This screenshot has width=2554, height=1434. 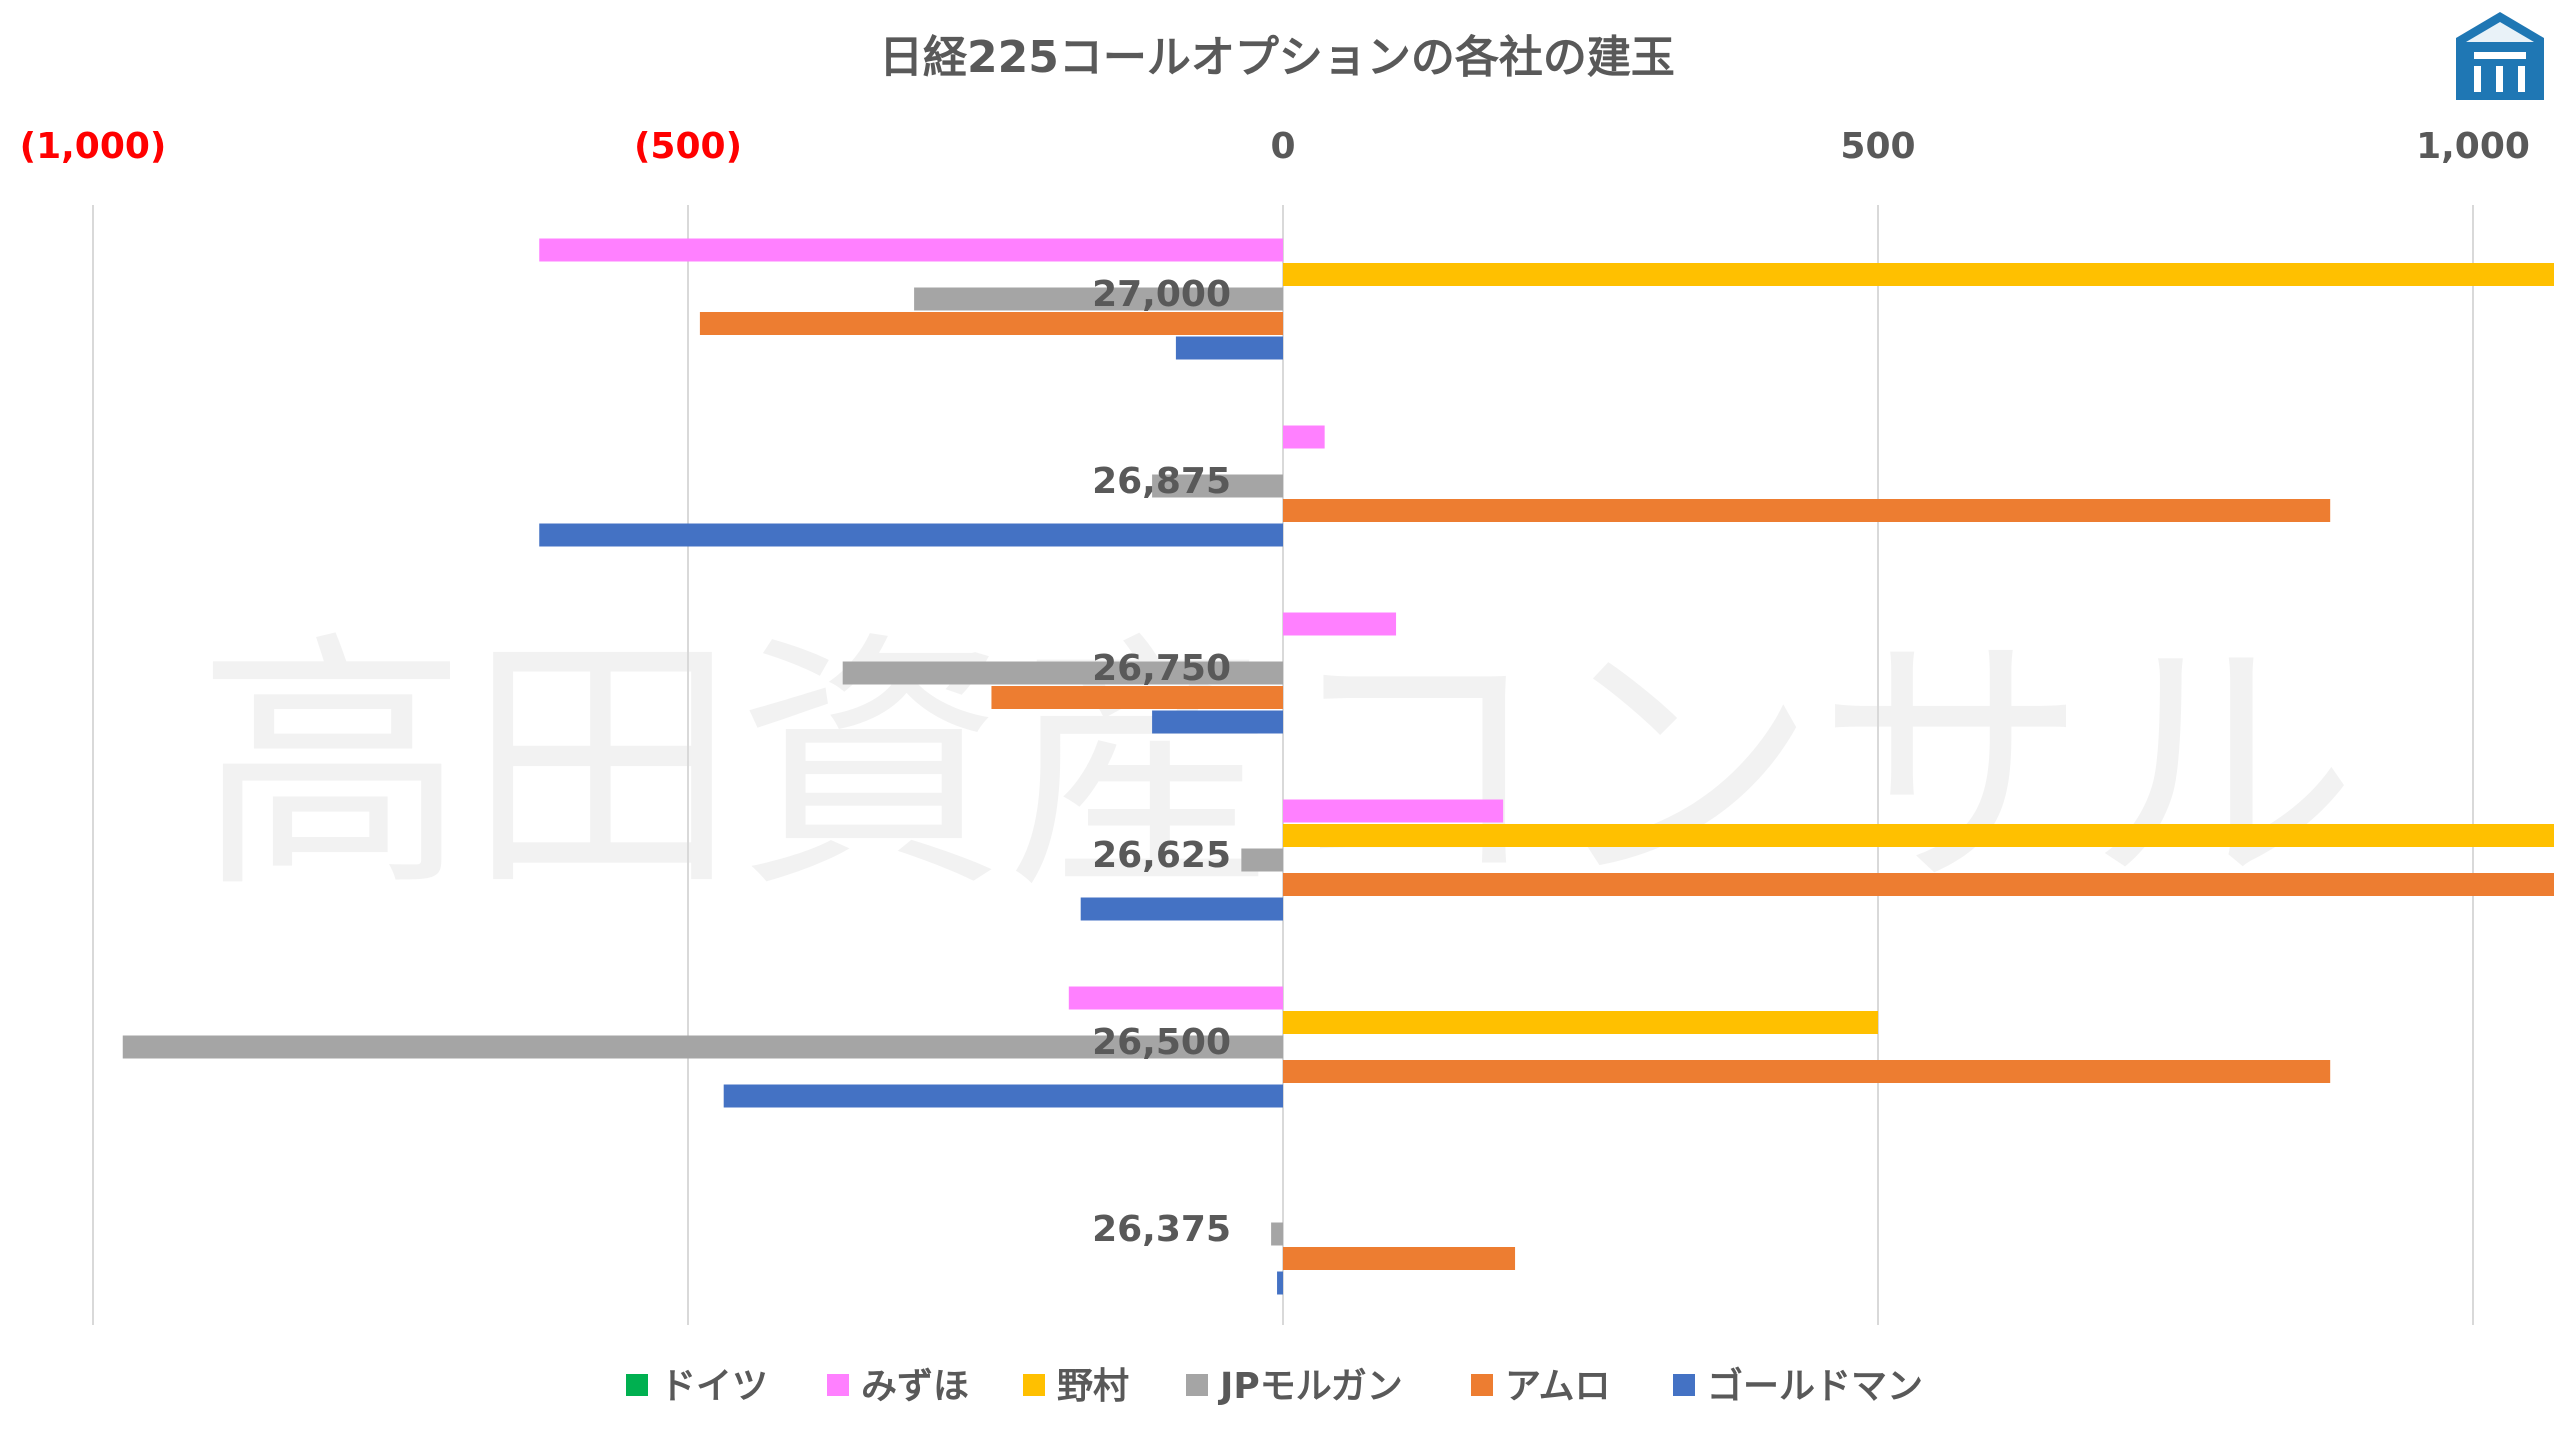 What do you see at coordinates (1815, 1386) in the screenshot?
I see `legend-label: ゴールドマン` at bounding box center [1815, 1386].